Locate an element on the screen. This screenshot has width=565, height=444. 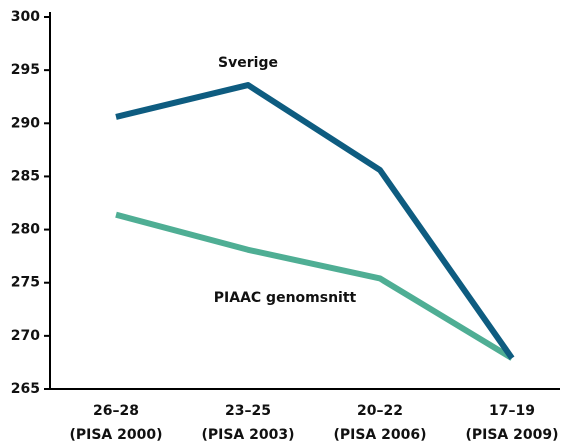
y-tick-label: 265 is located at coordinates (25, 389).